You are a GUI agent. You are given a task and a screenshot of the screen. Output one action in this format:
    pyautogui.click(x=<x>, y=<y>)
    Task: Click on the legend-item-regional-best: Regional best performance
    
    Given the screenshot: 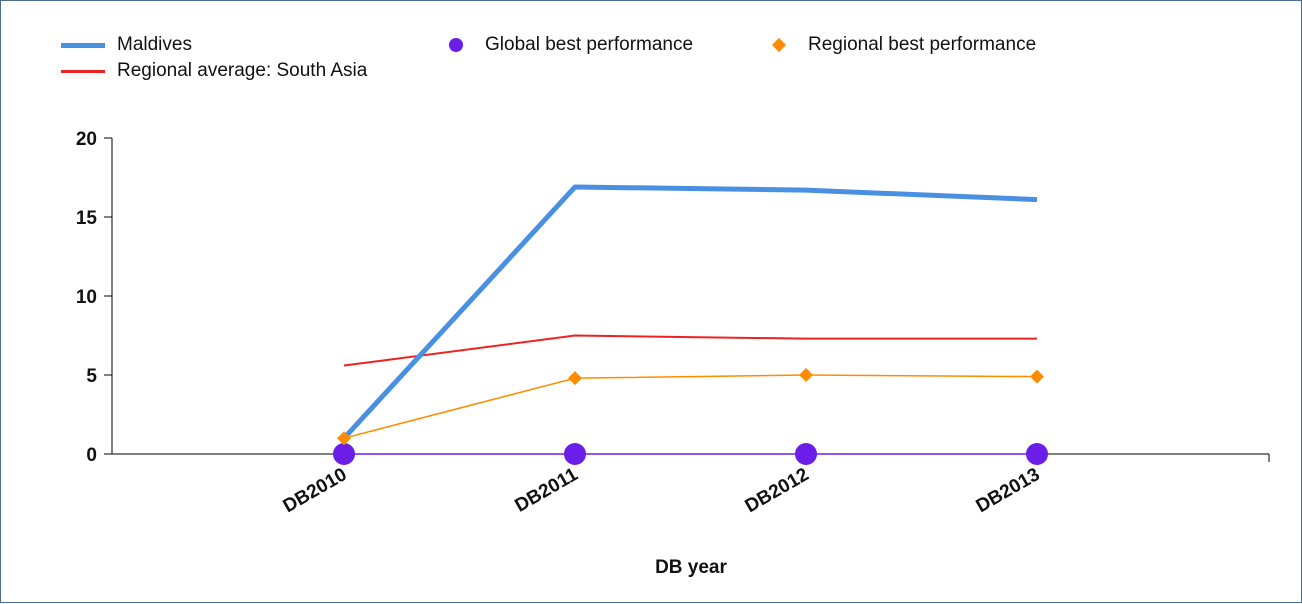 What is the action you would take?
    pyautogui.click(x=904, y=45)
    